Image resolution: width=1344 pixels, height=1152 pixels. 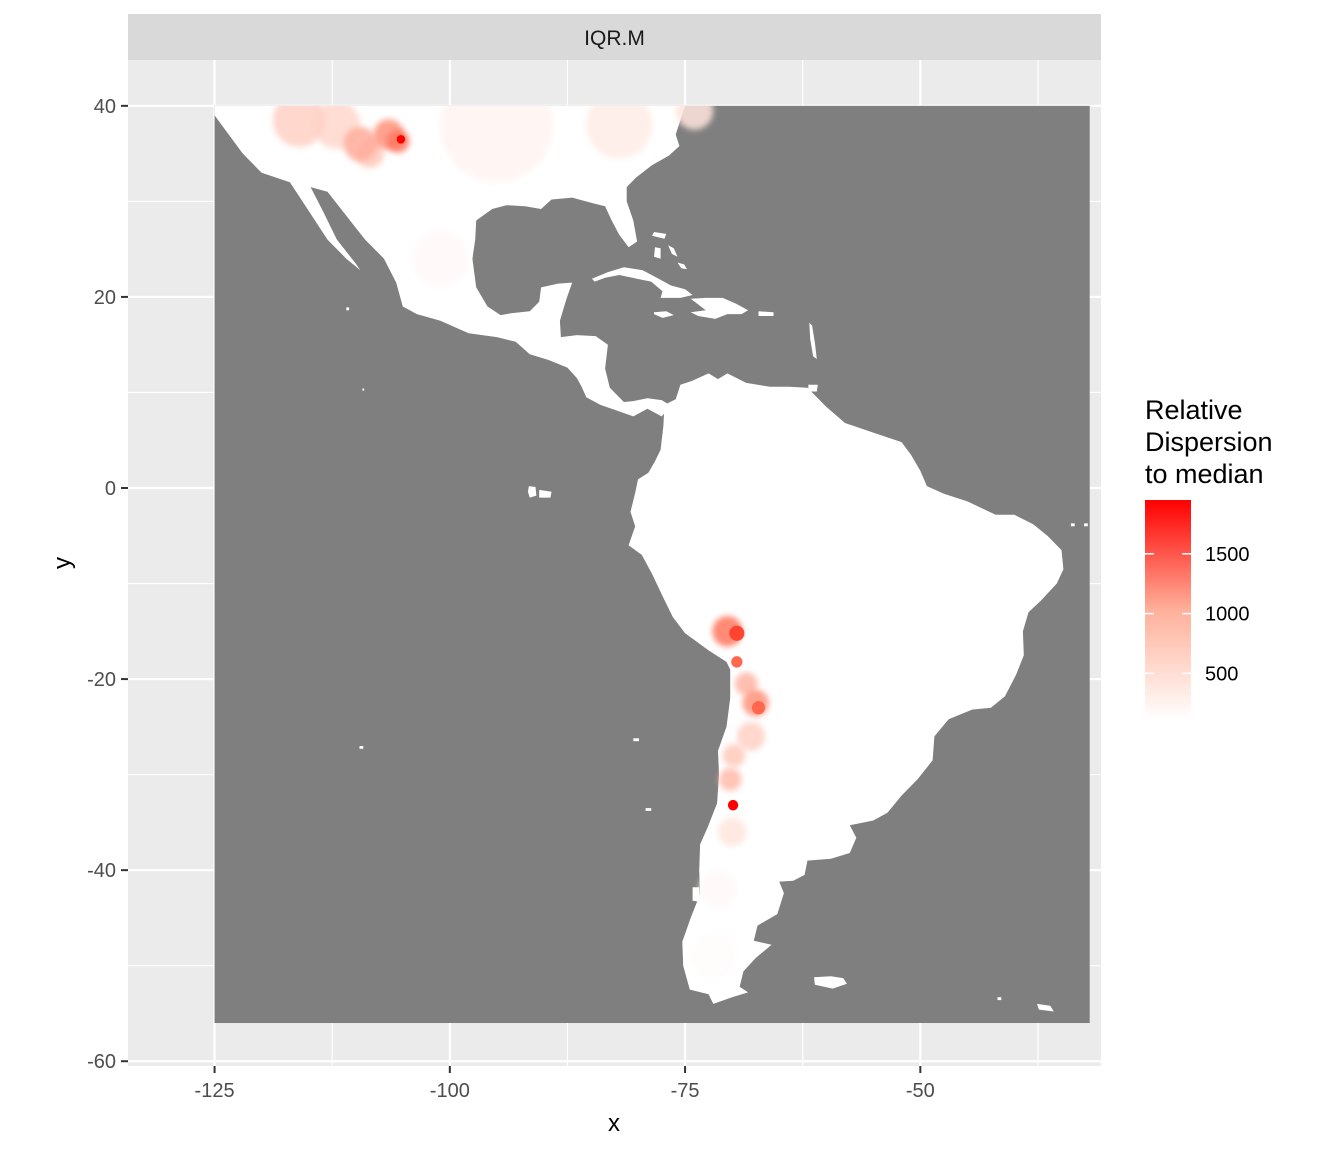 I want to click on facet-strip-label: IQR.M, so click(x=614, y=38).